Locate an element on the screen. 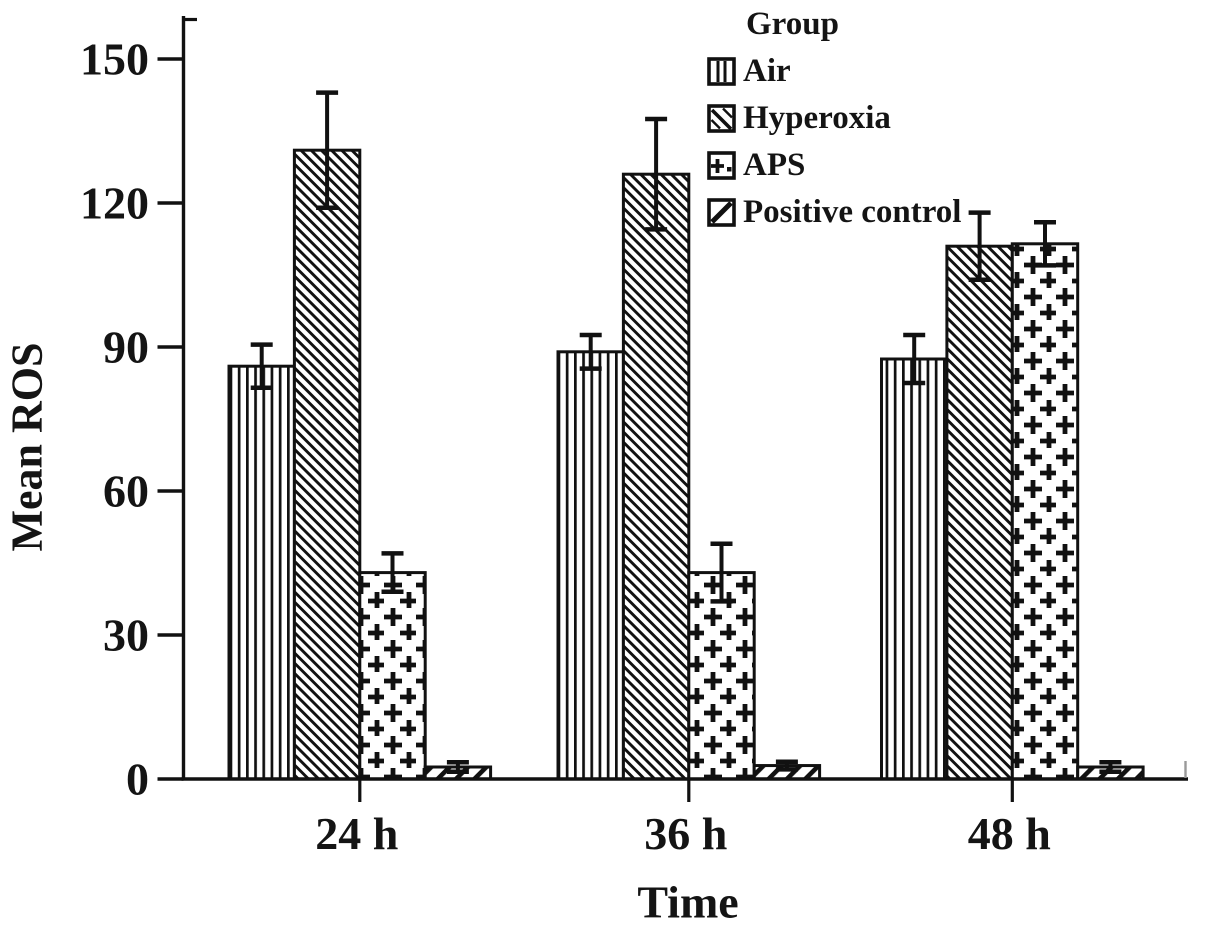 The height and width of the screenshot is (931, 1205). legend-label-air: Air is located at coordinates (767, 70).